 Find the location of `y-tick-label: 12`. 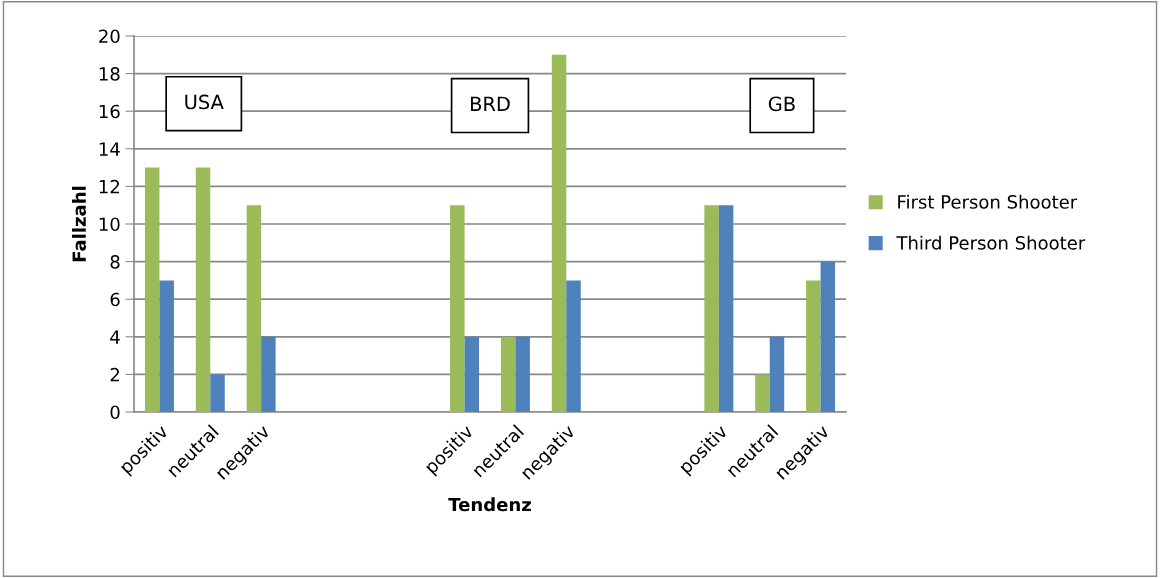

y-tick-label: 12 is located at coordinates (109, 186).